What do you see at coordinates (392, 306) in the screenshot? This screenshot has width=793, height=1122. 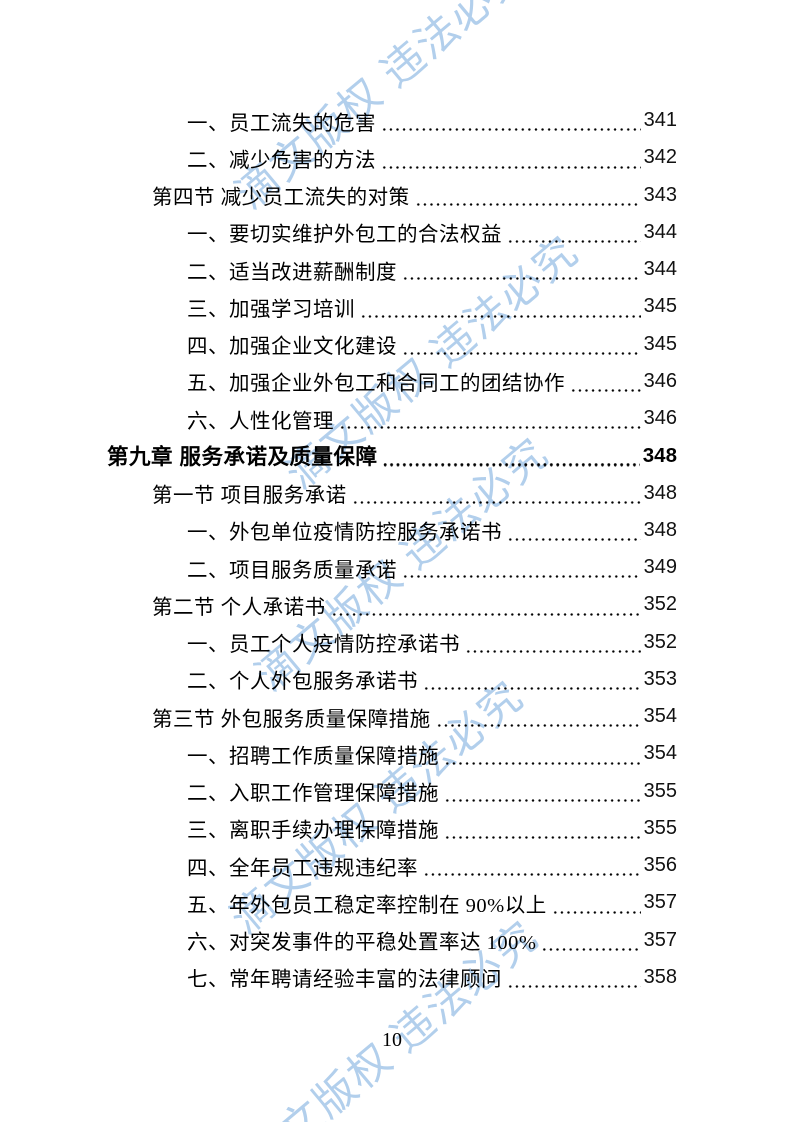 I see `toc-entry: 三、加强学习培训 345` at bounding box center [392, 306].